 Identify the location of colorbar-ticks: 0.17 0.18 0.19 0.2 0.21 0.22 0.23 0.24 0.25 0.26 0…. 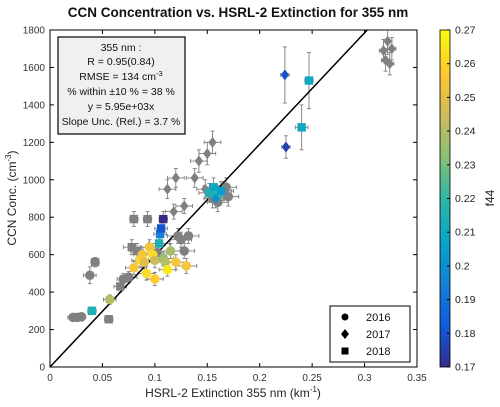
(461, 199).